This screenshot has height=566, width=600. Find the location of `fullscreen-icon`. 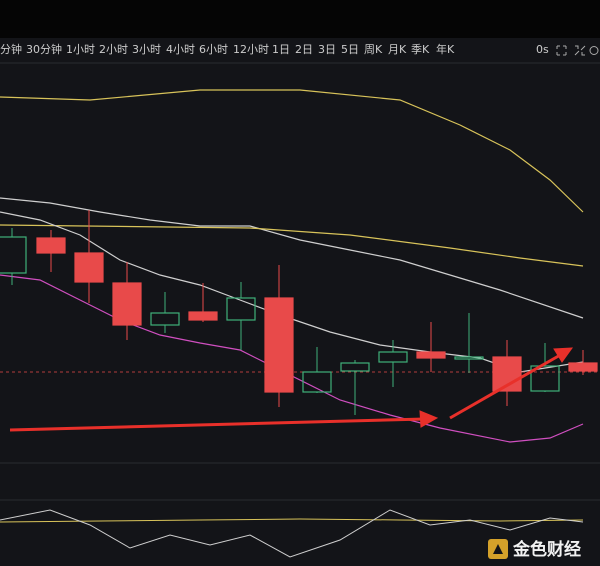

fullscreen-icon is located at coordinates (561, 50).